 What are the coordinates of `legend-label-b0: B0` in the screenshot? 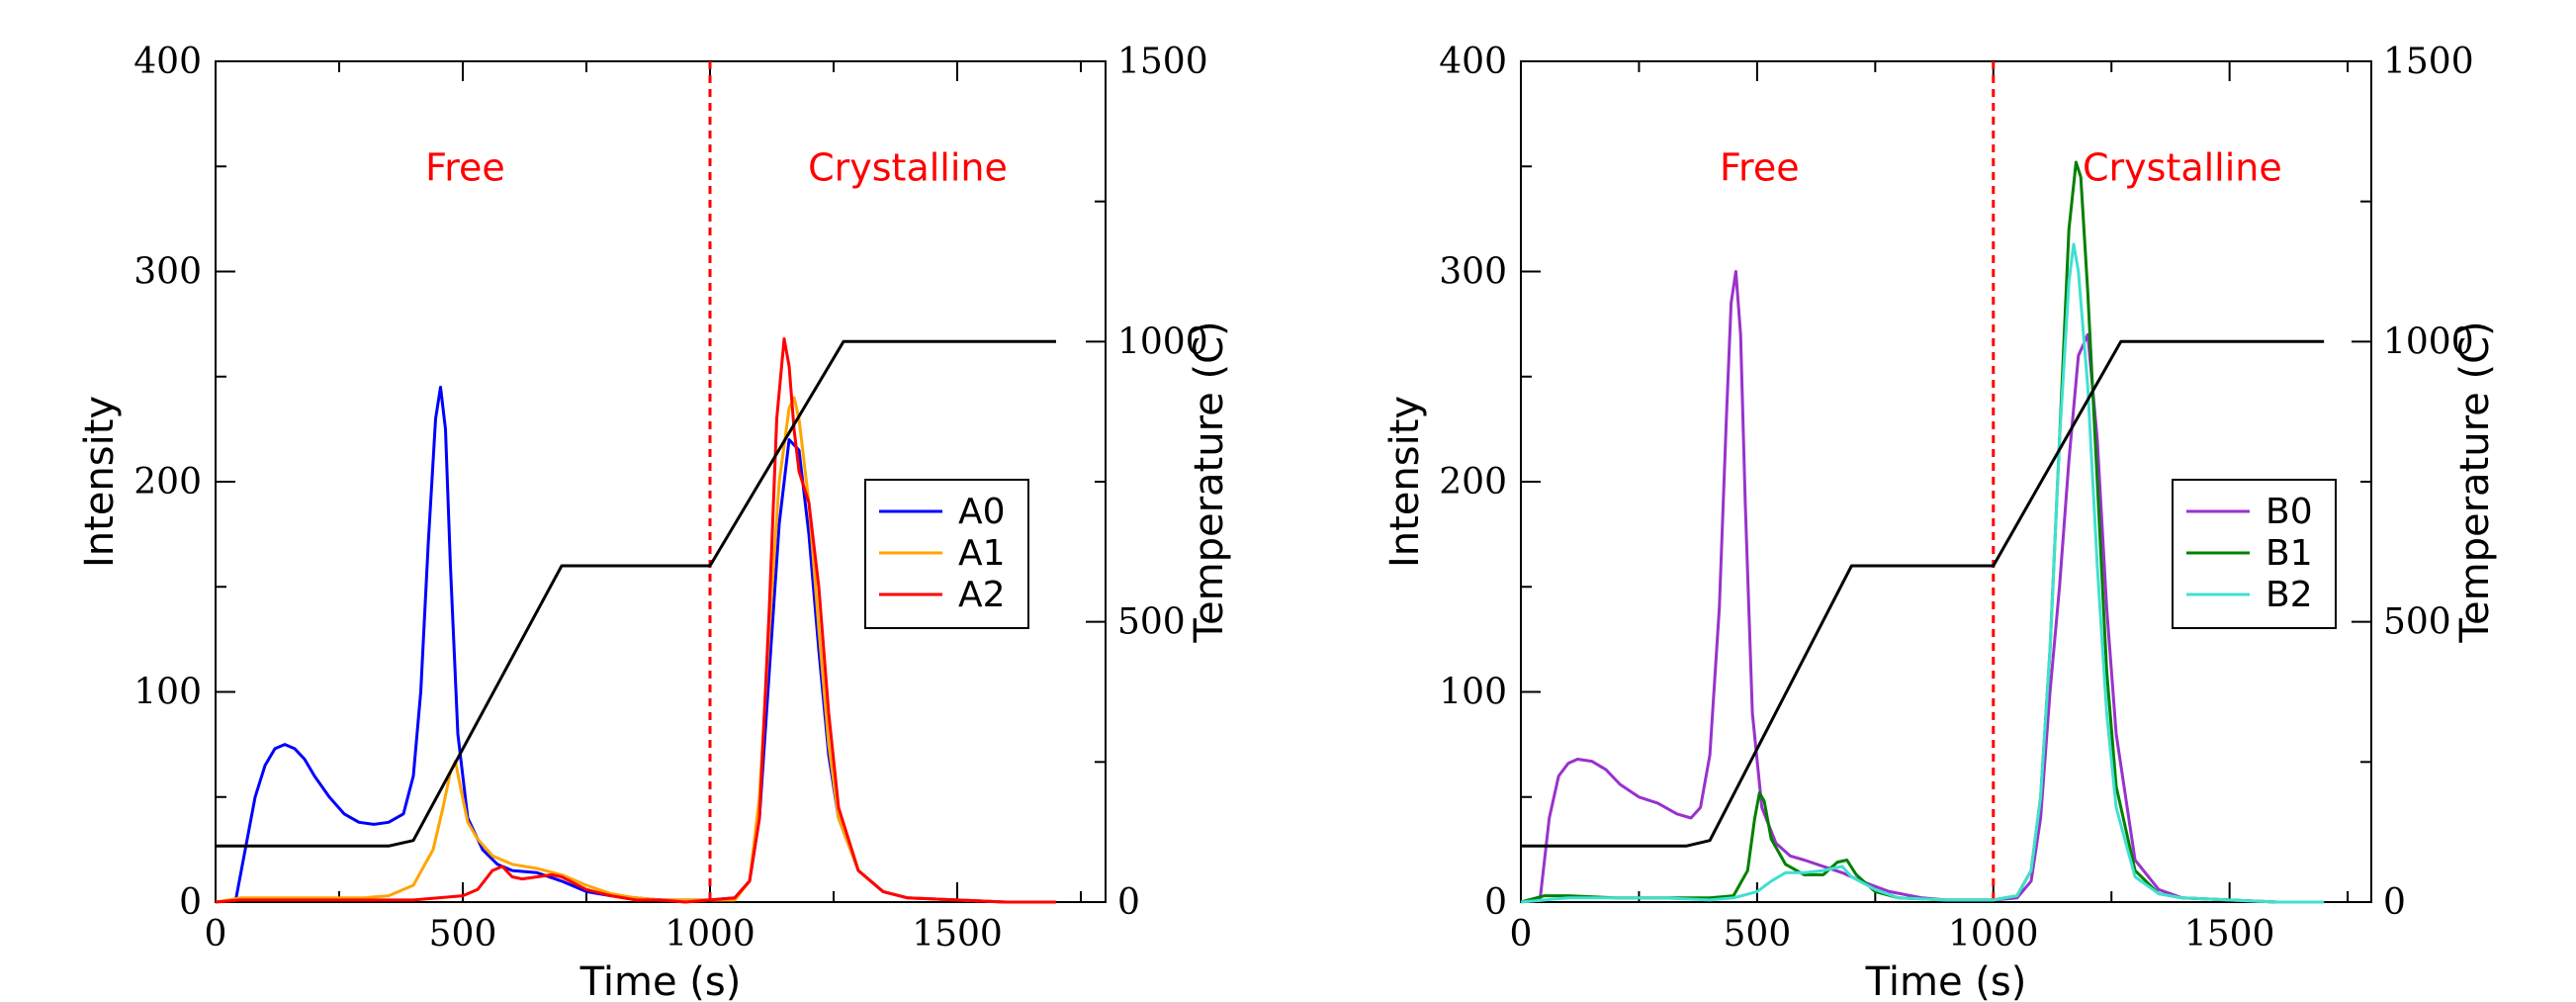 It's located at (2289, 512).